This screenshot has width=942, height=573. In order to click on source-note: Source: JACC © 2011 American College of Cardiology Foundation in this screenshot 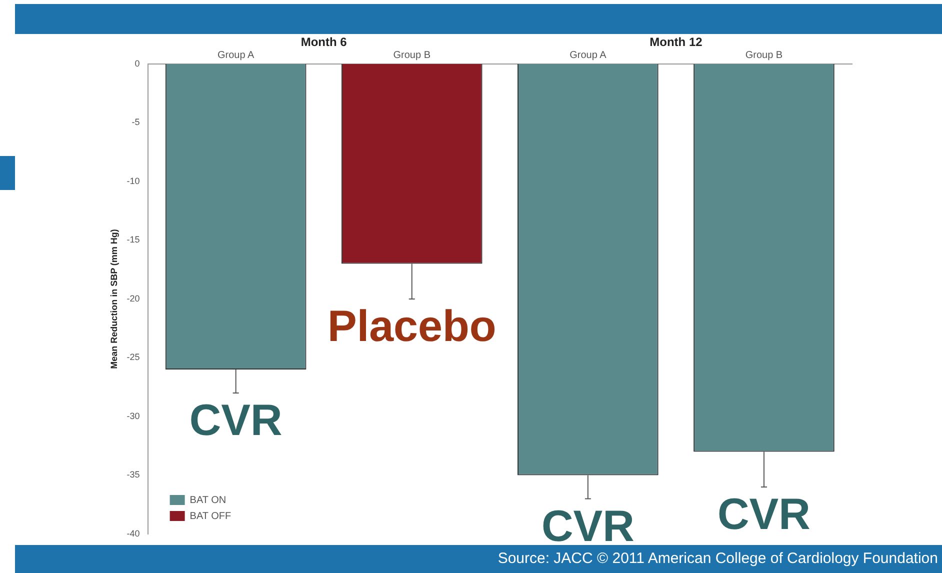, I will do `click(478, 559)`.